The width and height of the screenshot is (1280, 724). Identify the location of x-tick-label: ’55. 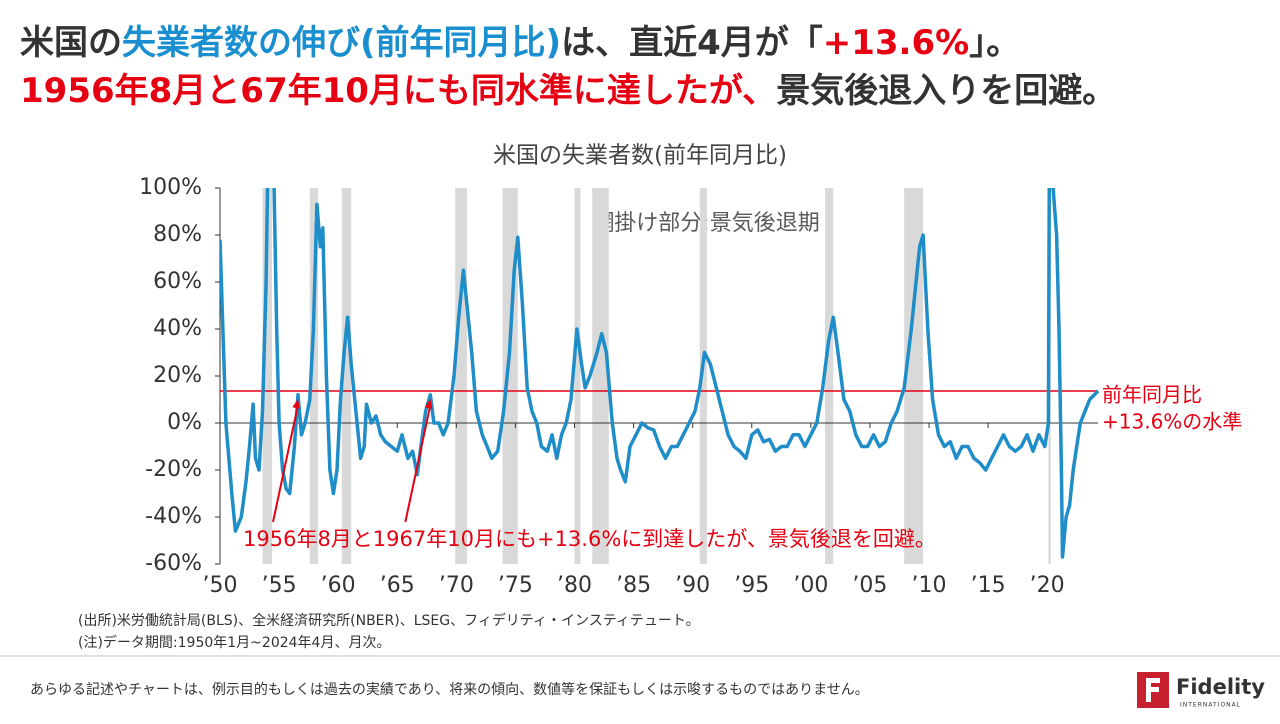
(279, 585).